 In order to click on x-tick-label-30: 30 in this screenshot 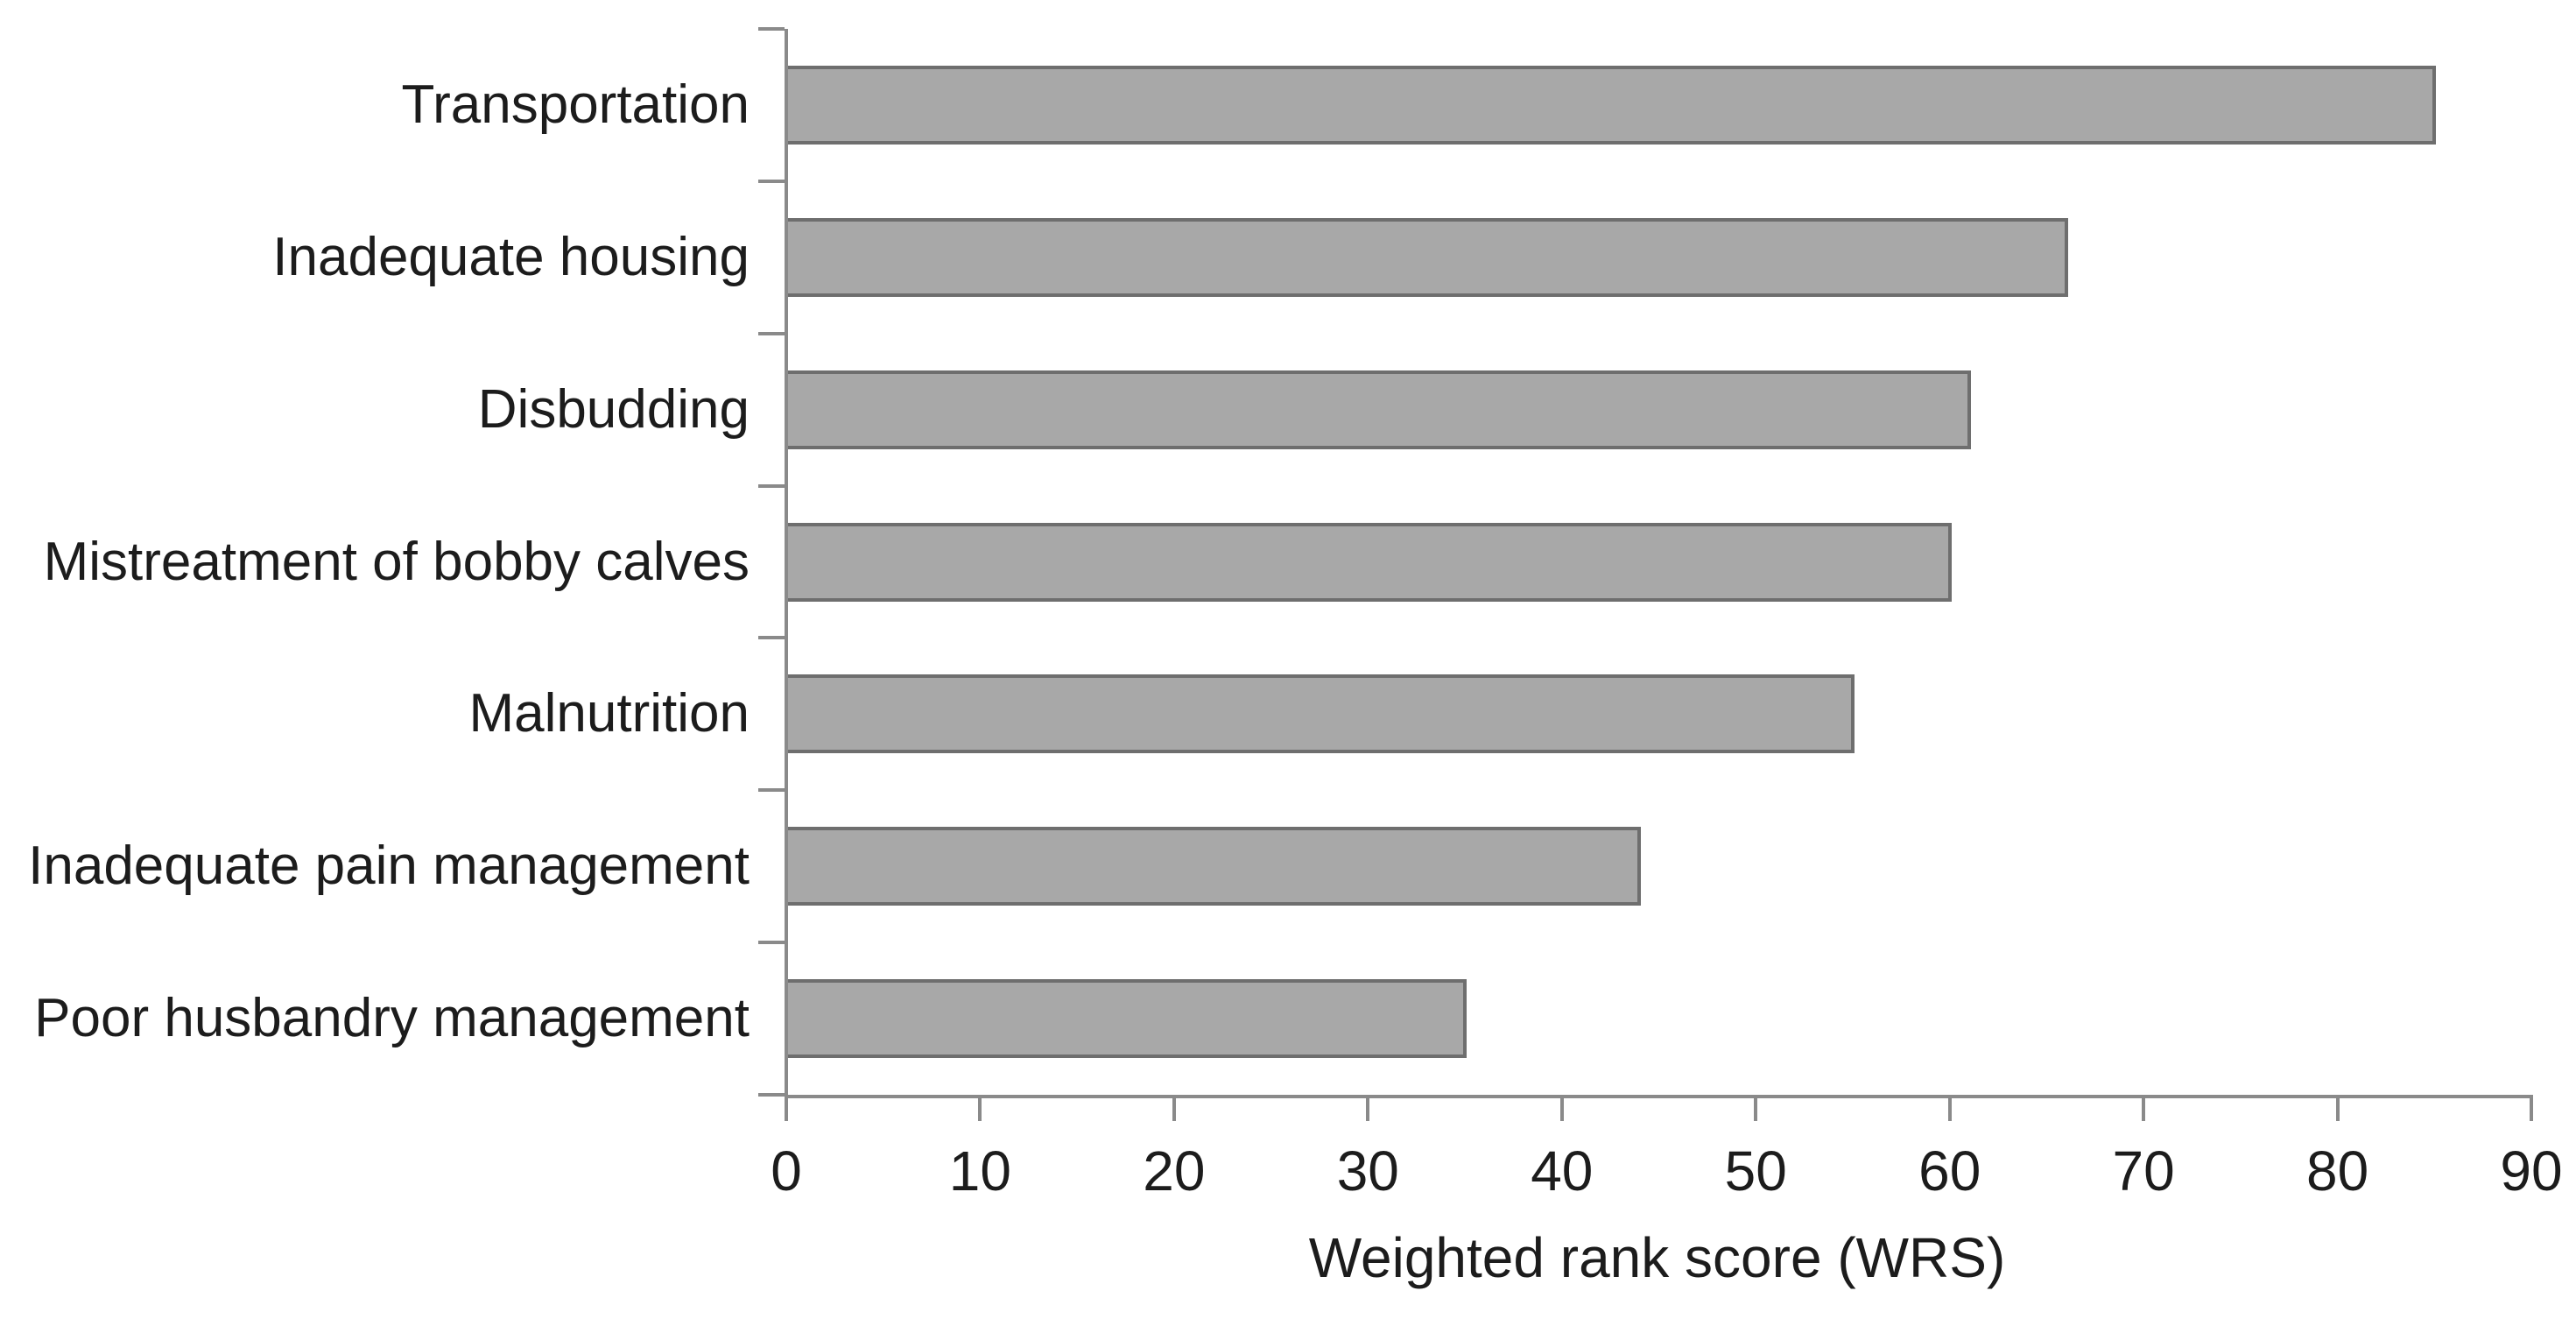, I will do `click(1367, 1171)`.